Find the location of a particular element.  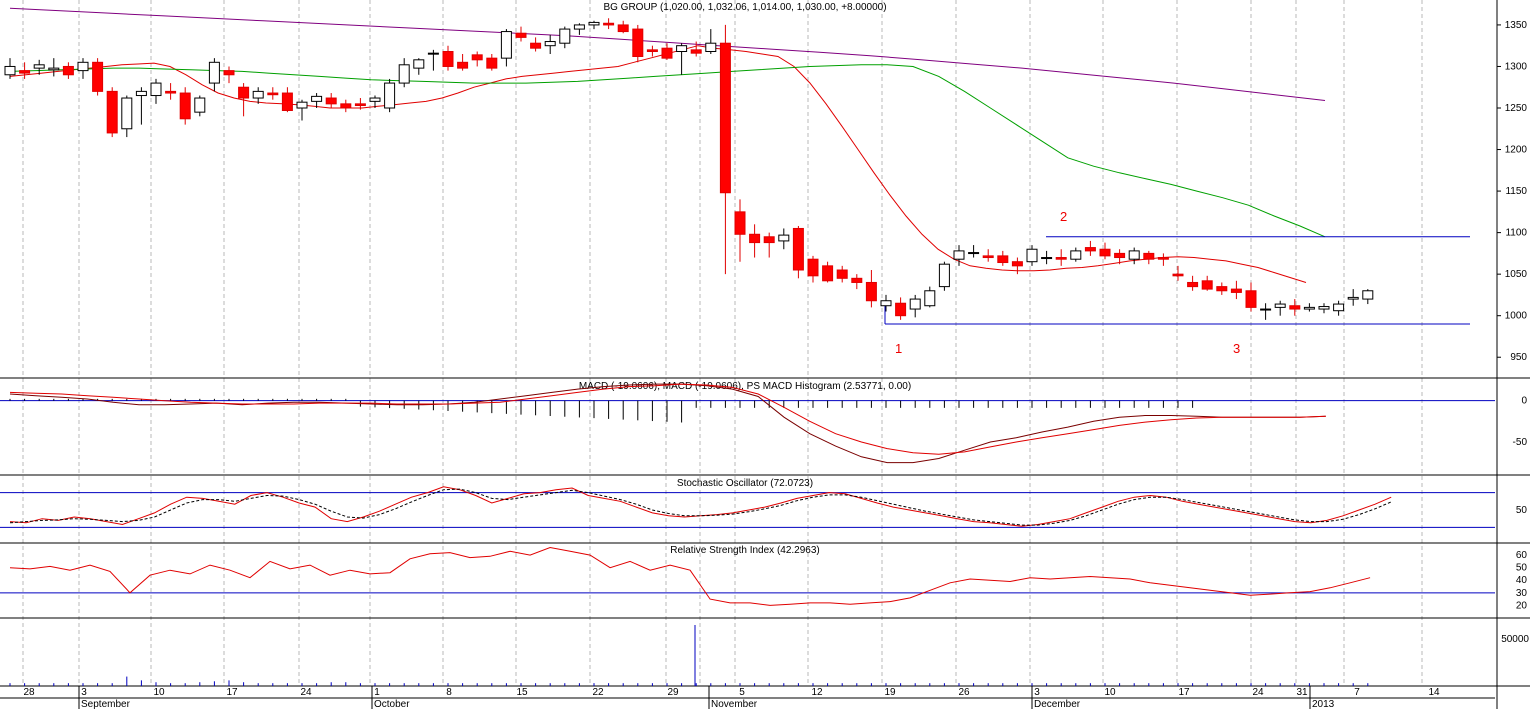

x-day-label: 12 is located at coordinates (817, 692).